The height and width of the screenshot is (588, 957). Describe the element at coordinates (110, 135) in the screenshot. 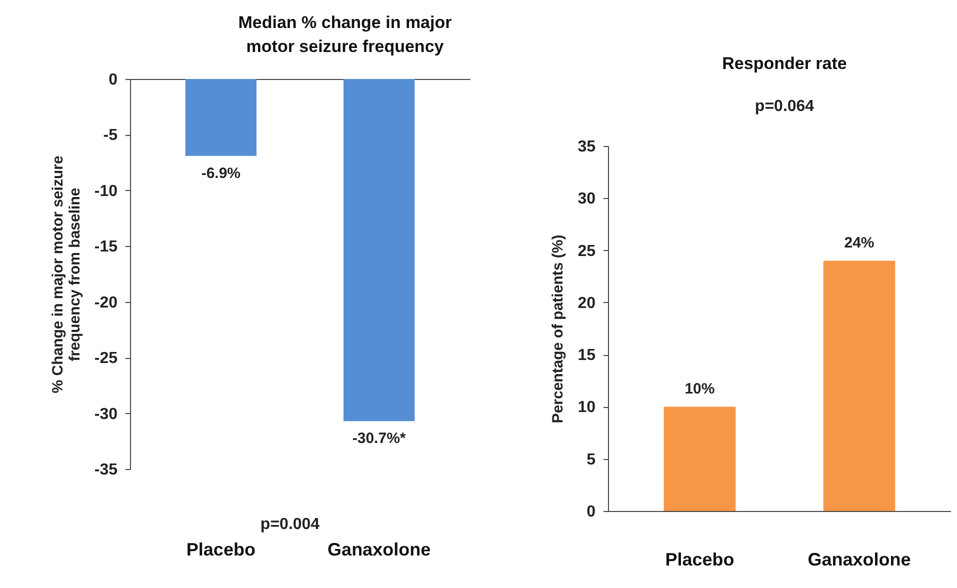

I see `y-tick-label: -5` at that location.